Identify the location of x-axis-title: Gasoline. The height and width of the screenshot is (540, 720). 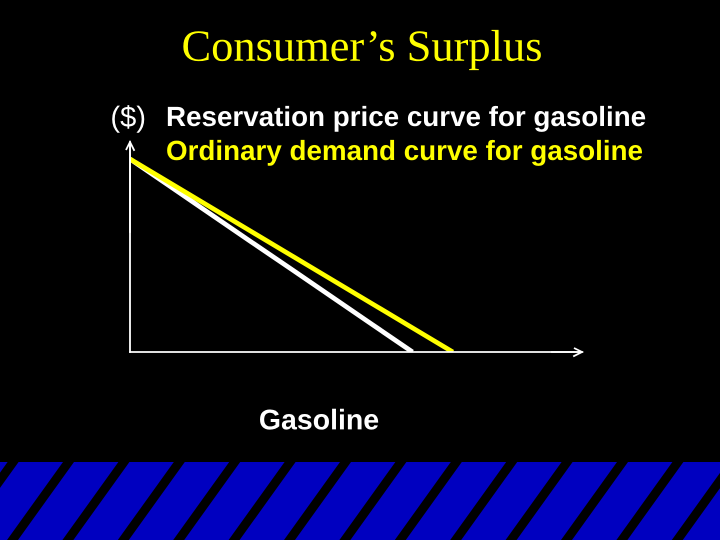
(319, 419).